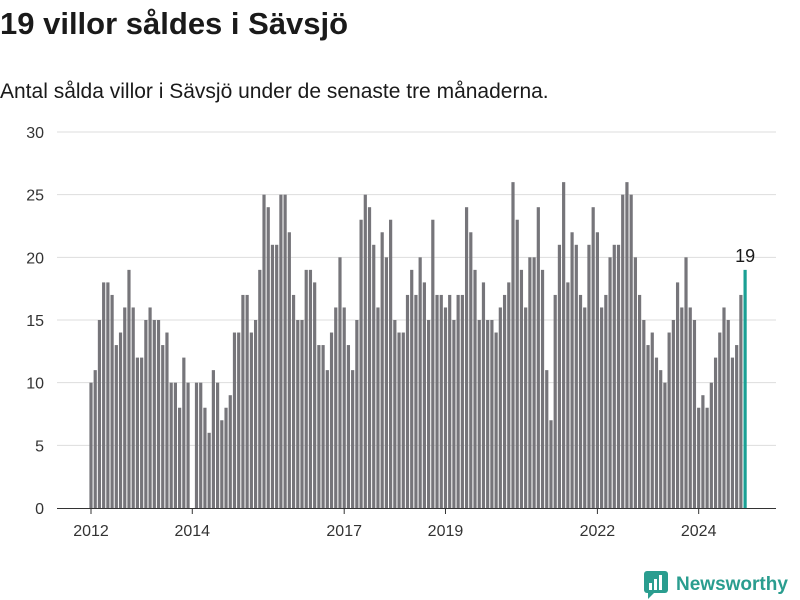  I want to click on x-tick-label: 2017, so click(344, 531).